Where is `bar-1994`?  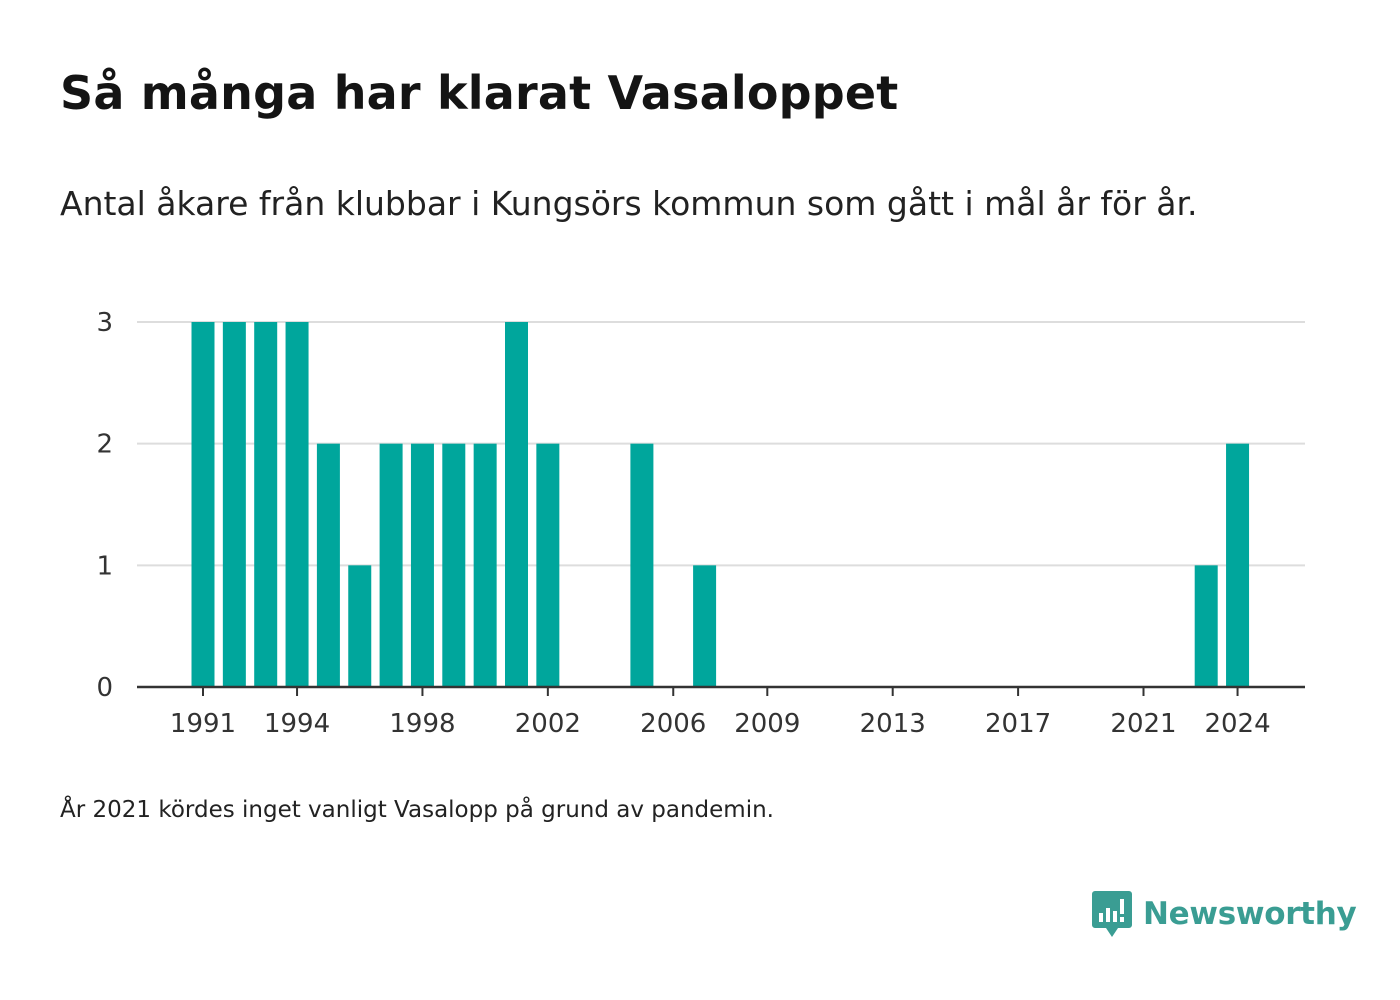 bar-1994 is located at coordinates (297, 504).